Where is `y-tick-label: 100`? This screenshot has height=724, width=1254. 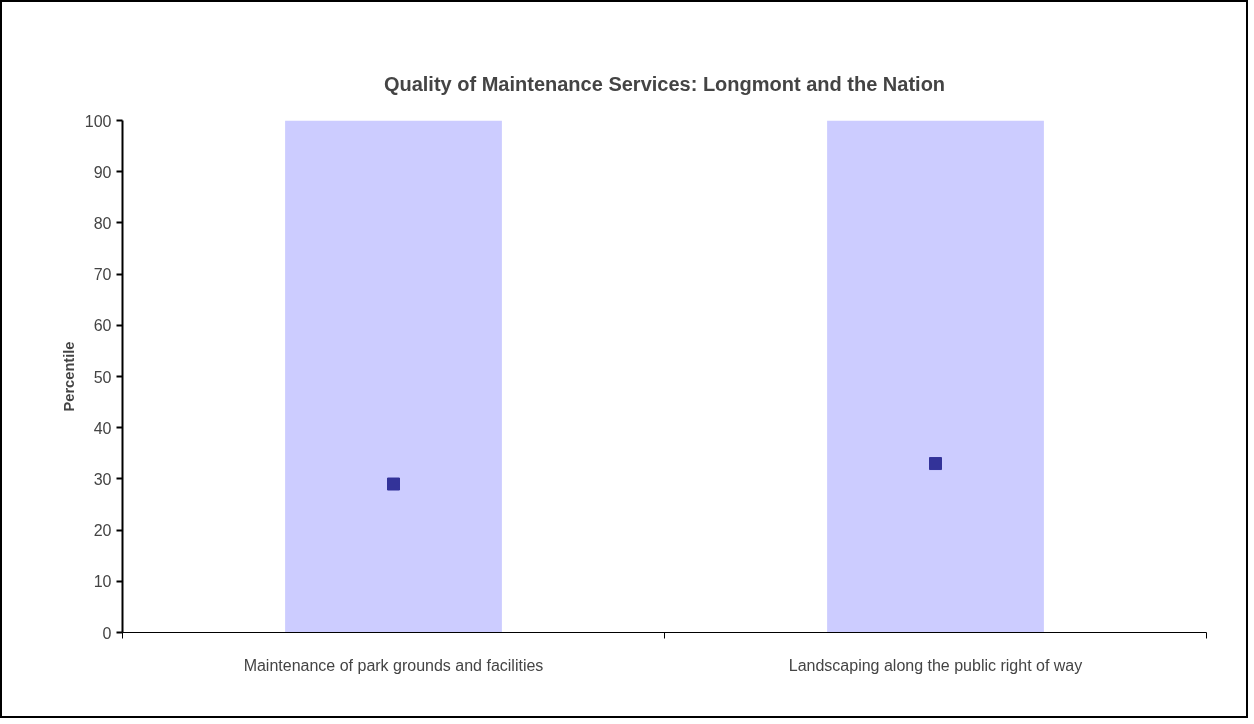 y-tick-label: 100 is located at coordinates (98, 121).